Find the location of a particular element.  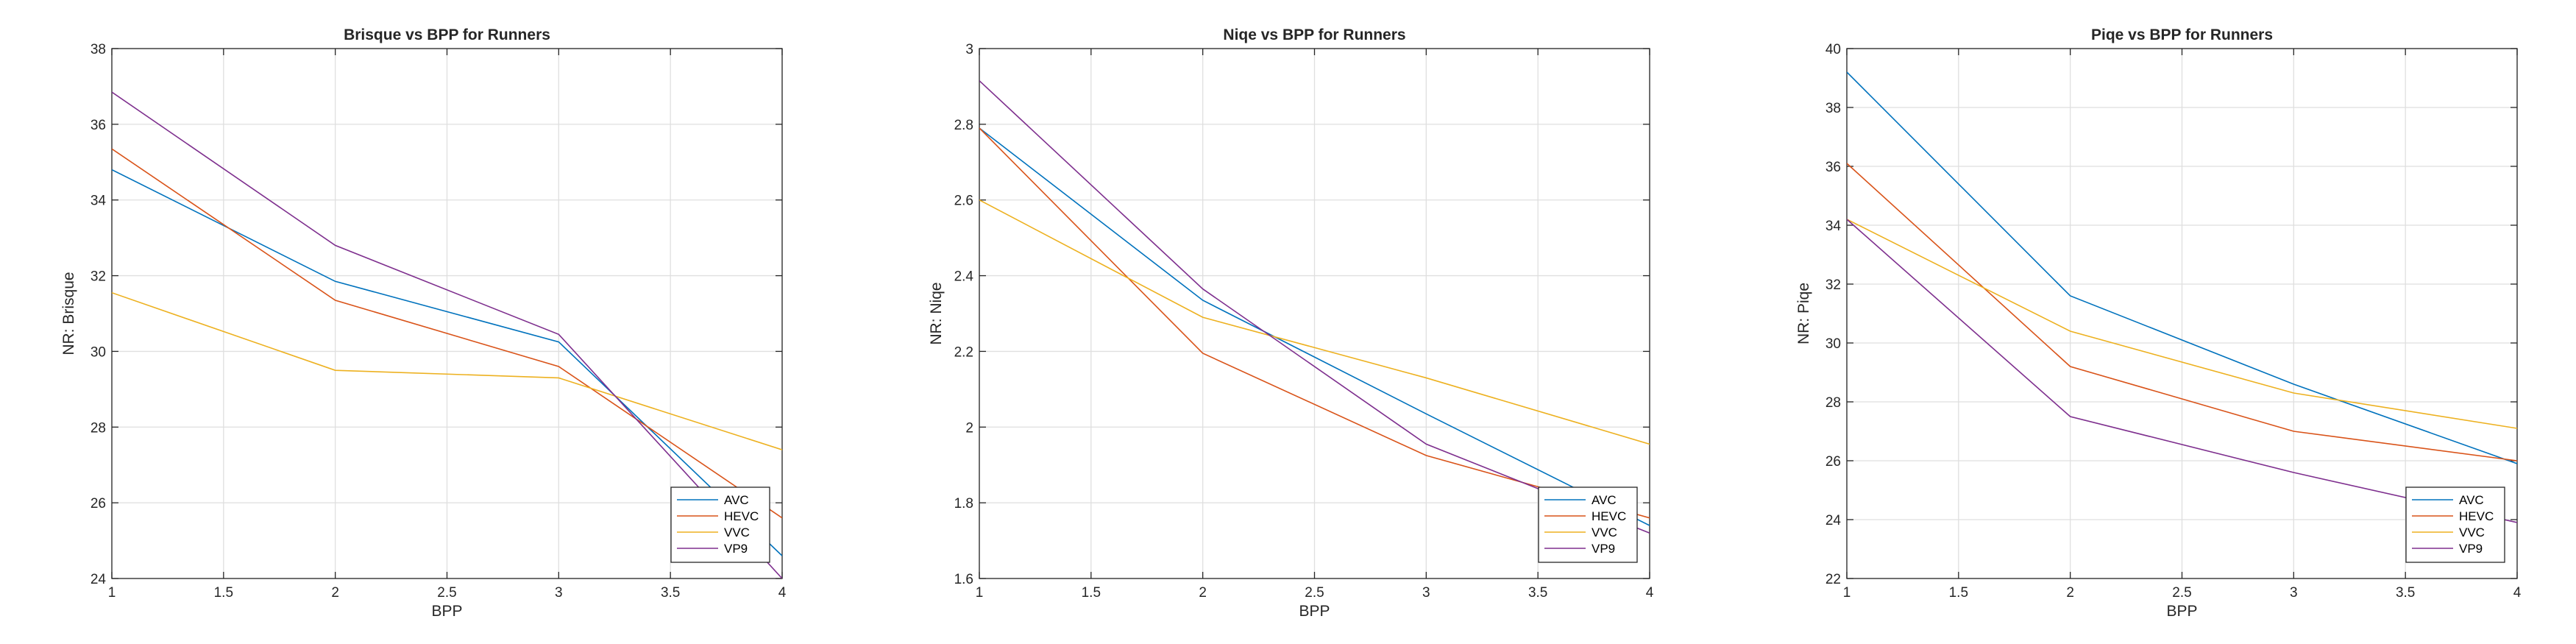

y-tick-label: 3 is located at coordinates (969, 50).